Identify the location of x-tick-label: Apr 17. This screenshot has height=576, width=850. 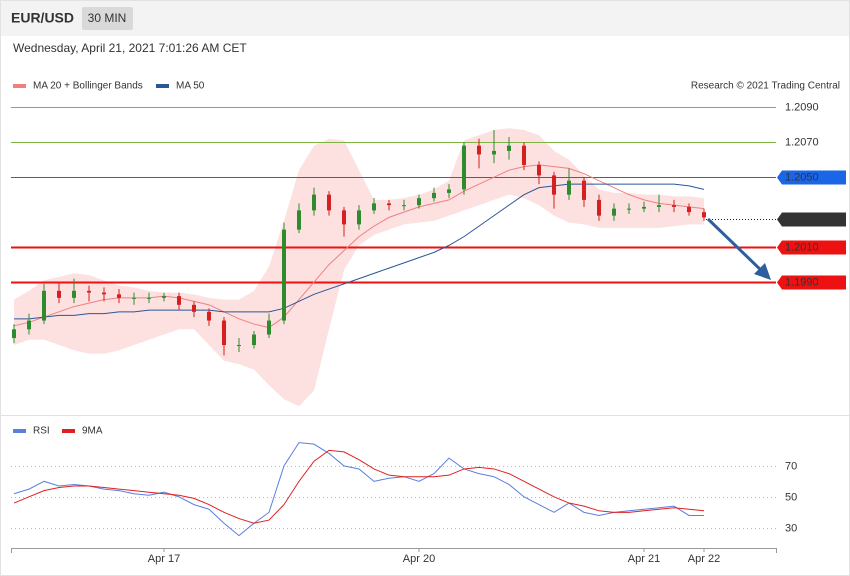
(164, 559).